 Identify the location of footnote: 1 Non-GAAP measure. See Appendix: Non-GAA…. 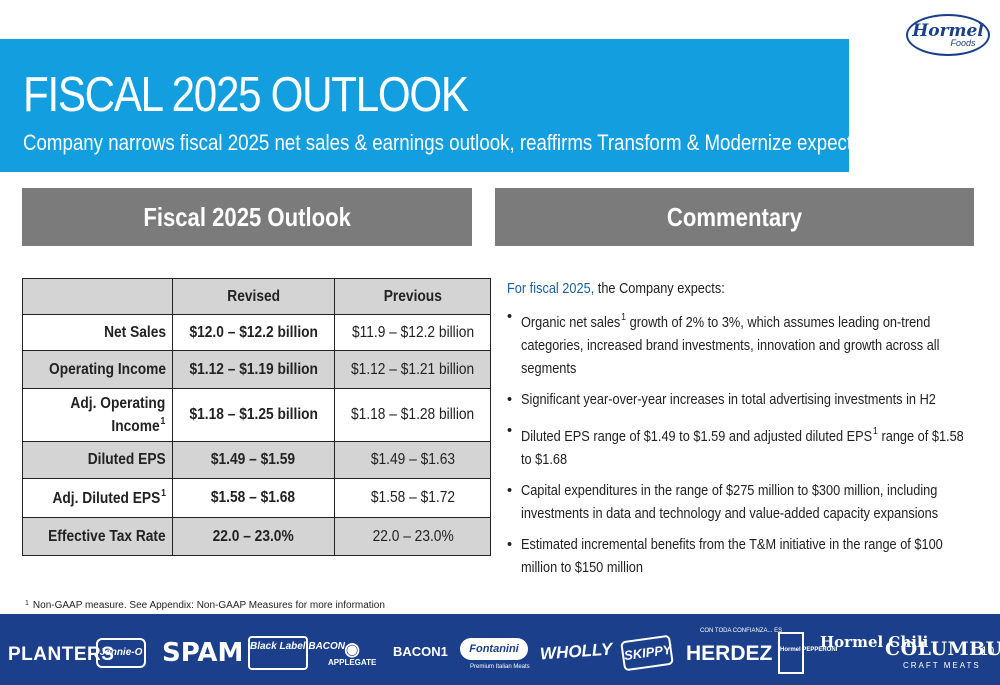
(204, 605).